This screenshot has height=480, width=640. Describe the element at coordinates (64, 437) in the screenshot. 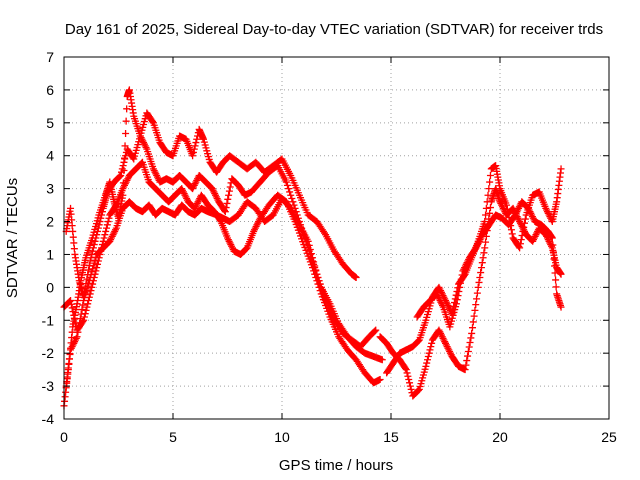

I see `x-tick-label: 0` at that location.